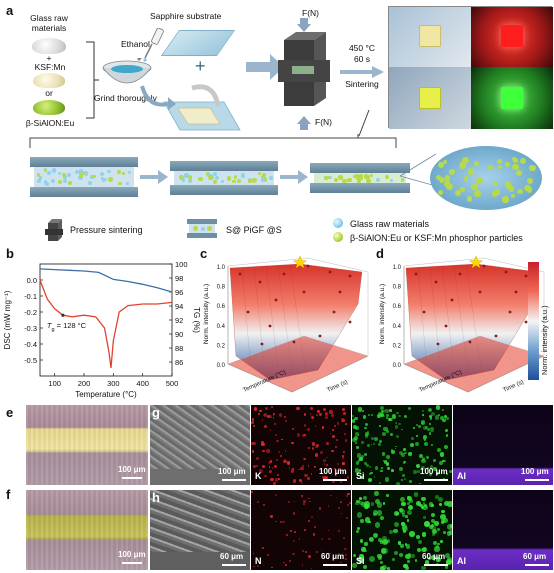  I want to click on y-axis-label-b: DSC (mW mg⁻¹), so click(7, 319).